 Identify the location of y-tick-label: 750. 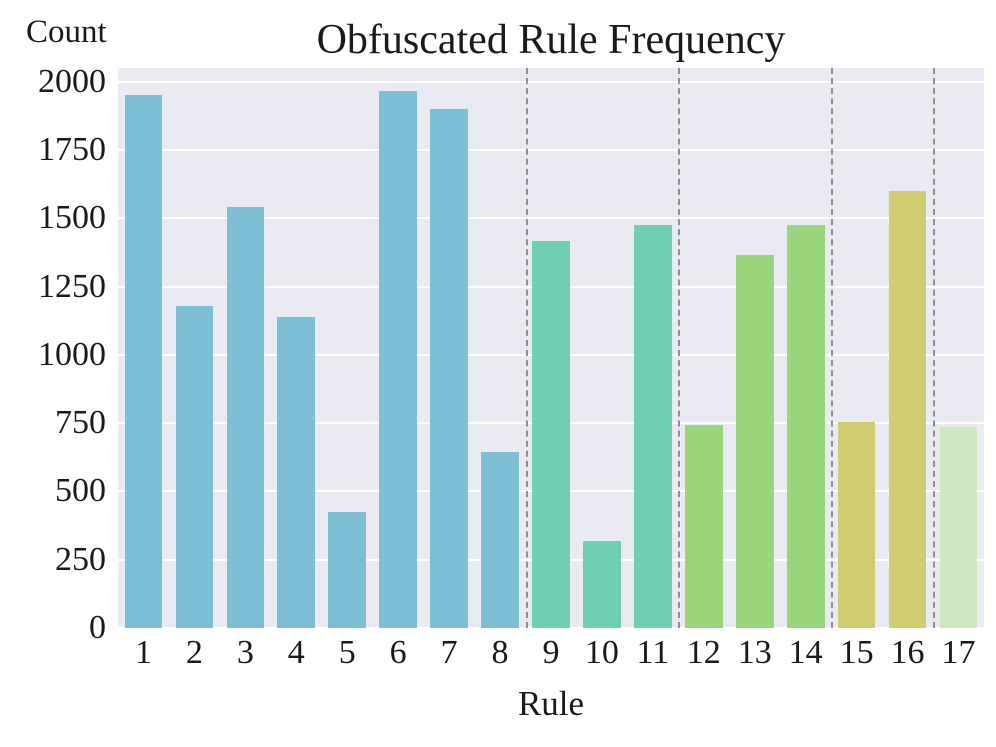
(80, 423).